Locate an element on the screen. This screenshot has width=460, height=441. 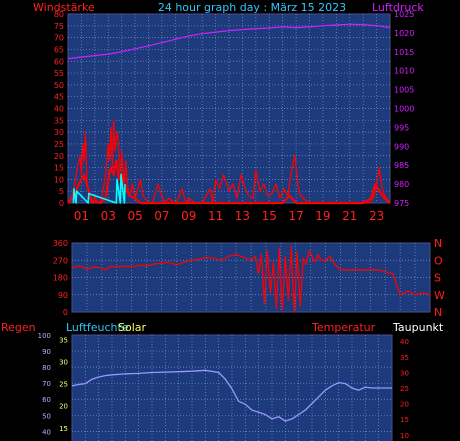
wind-tick-label: 5 is located at coordinates (61, 191).